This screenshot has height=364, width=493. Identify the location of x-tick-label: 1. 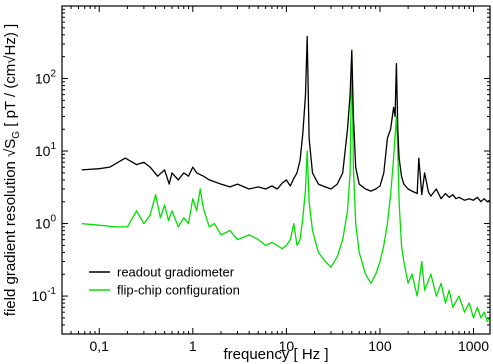
(193, 346).